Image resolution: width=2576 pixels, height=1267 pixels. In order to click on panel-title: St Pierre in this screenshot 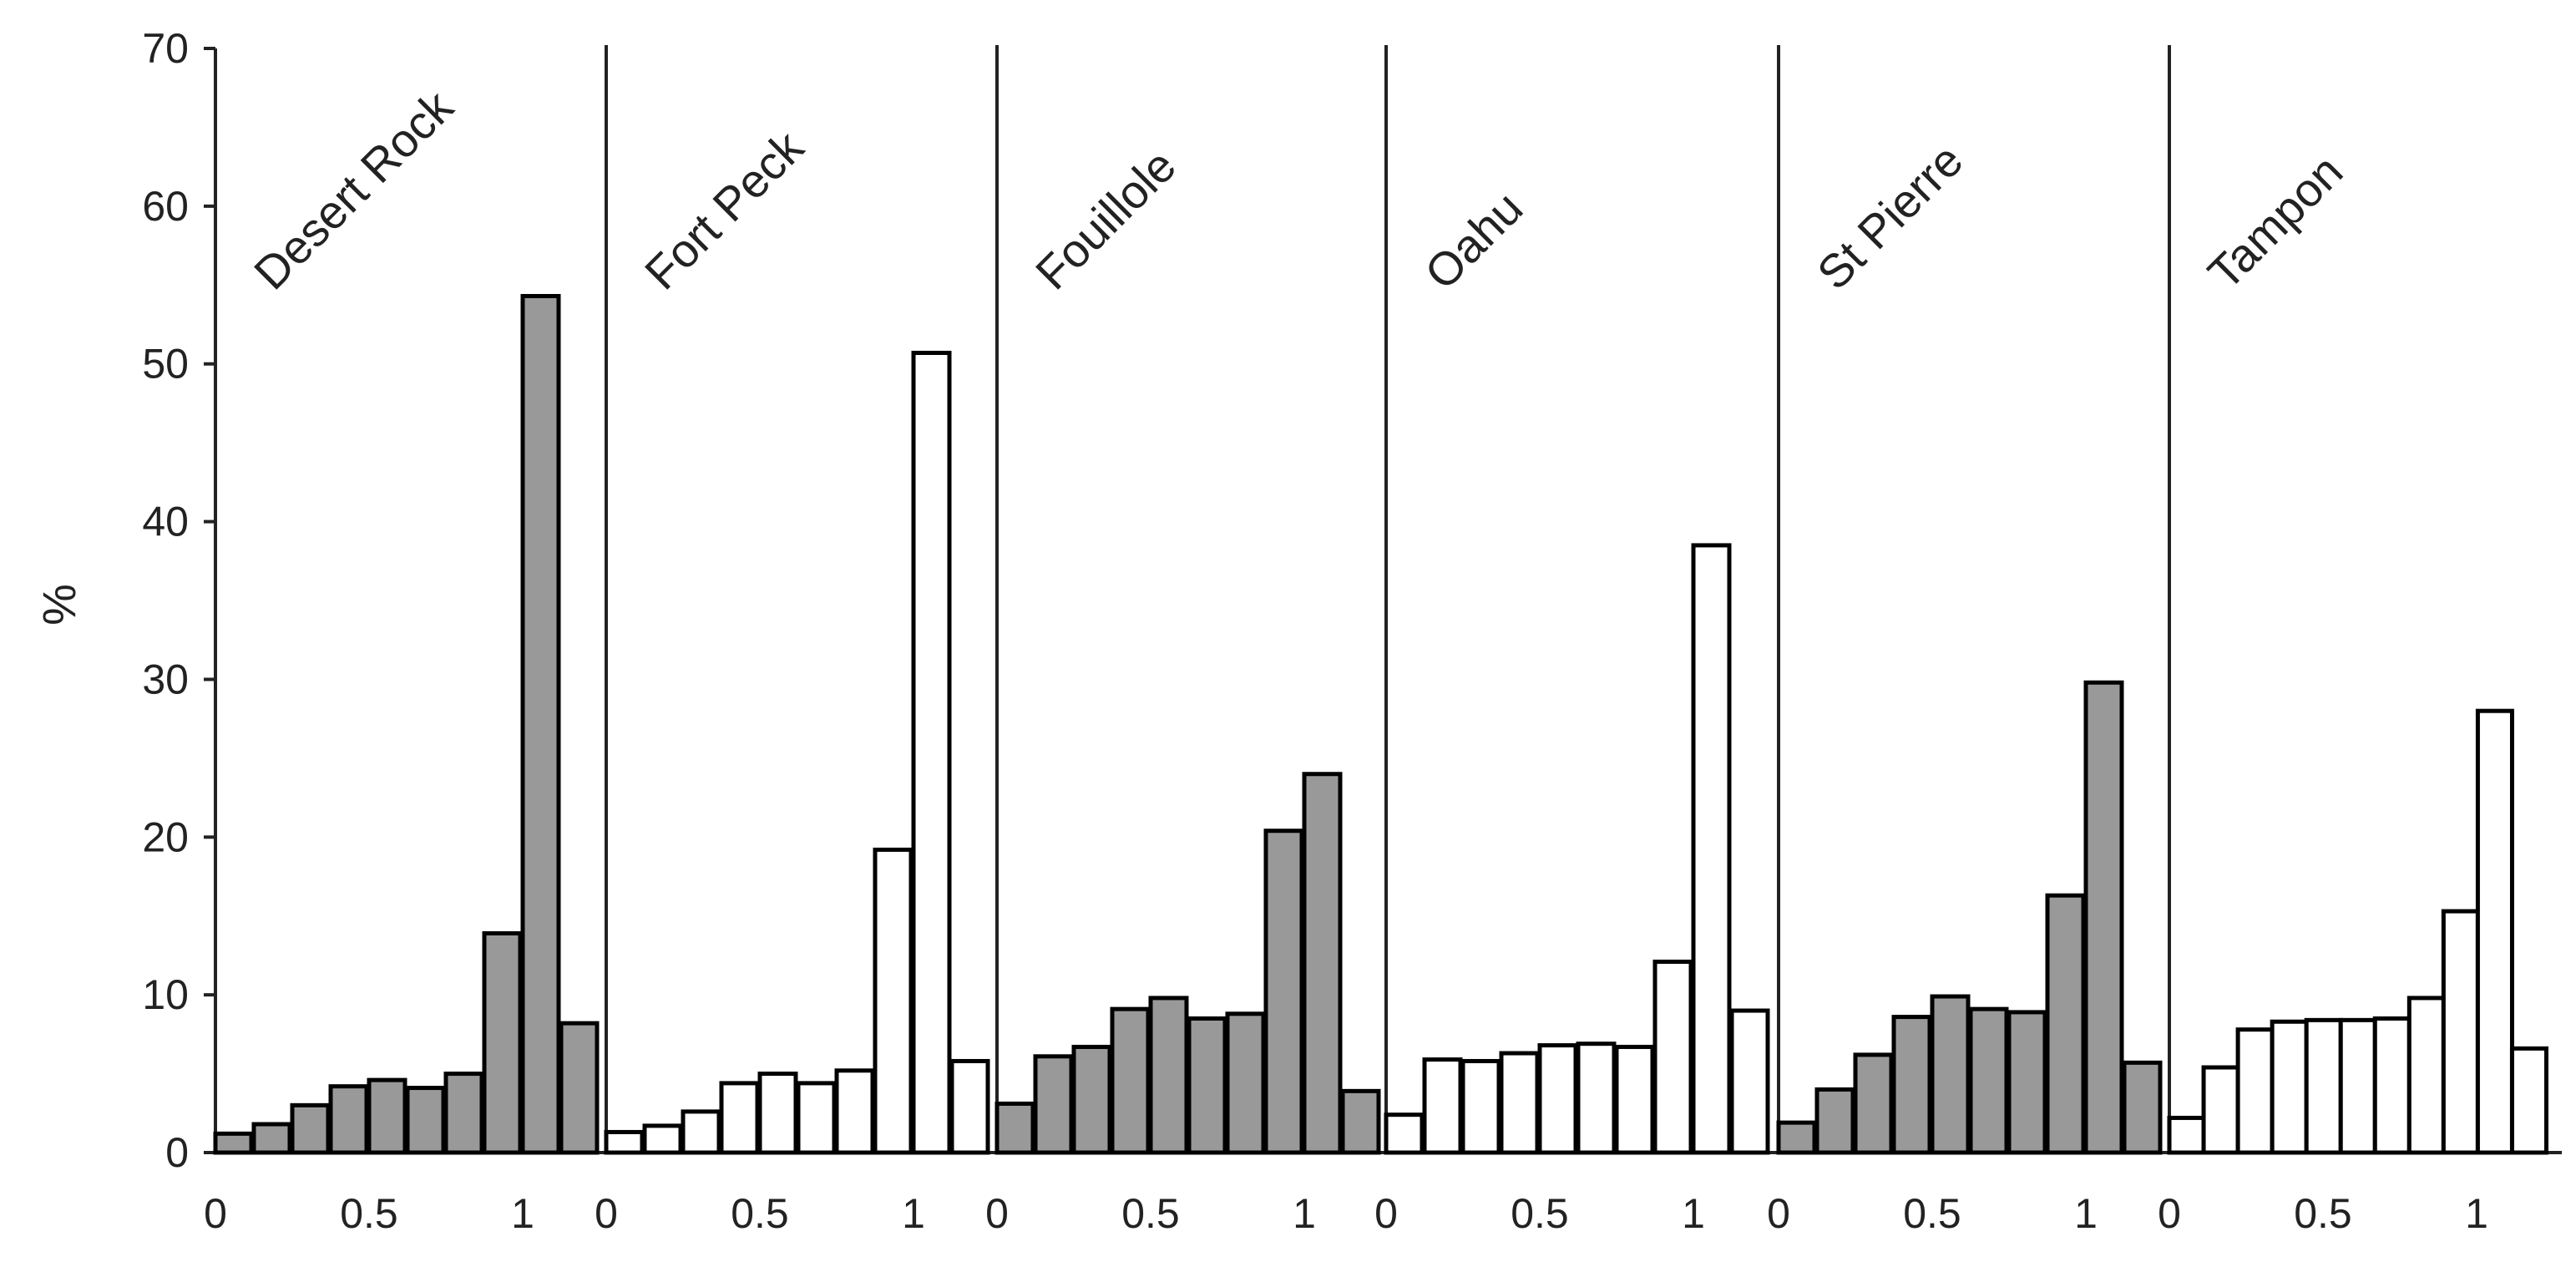, I will do `click(1890, 217)`.